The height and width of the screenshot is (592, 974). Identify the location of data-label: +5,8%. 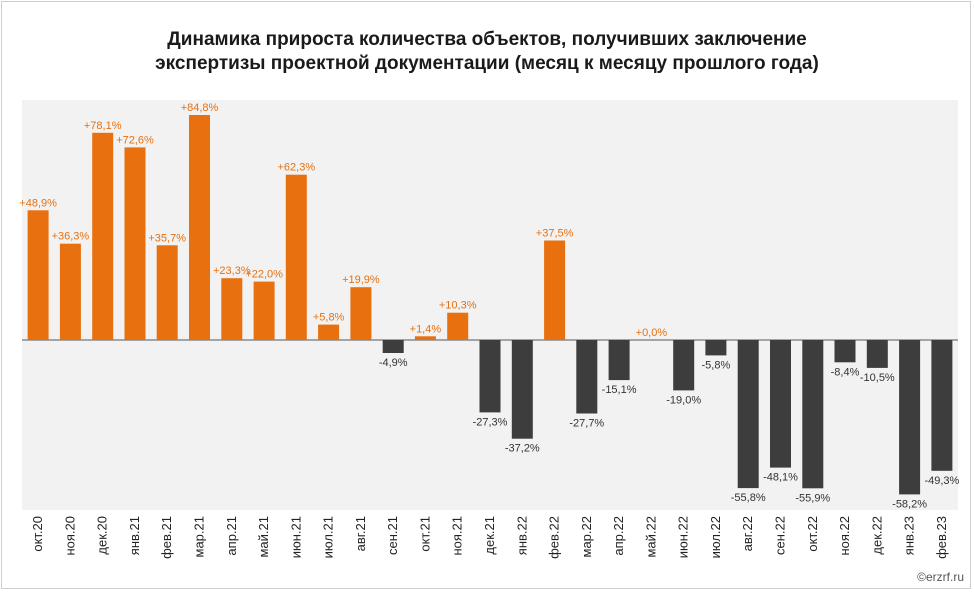
(329, 318).